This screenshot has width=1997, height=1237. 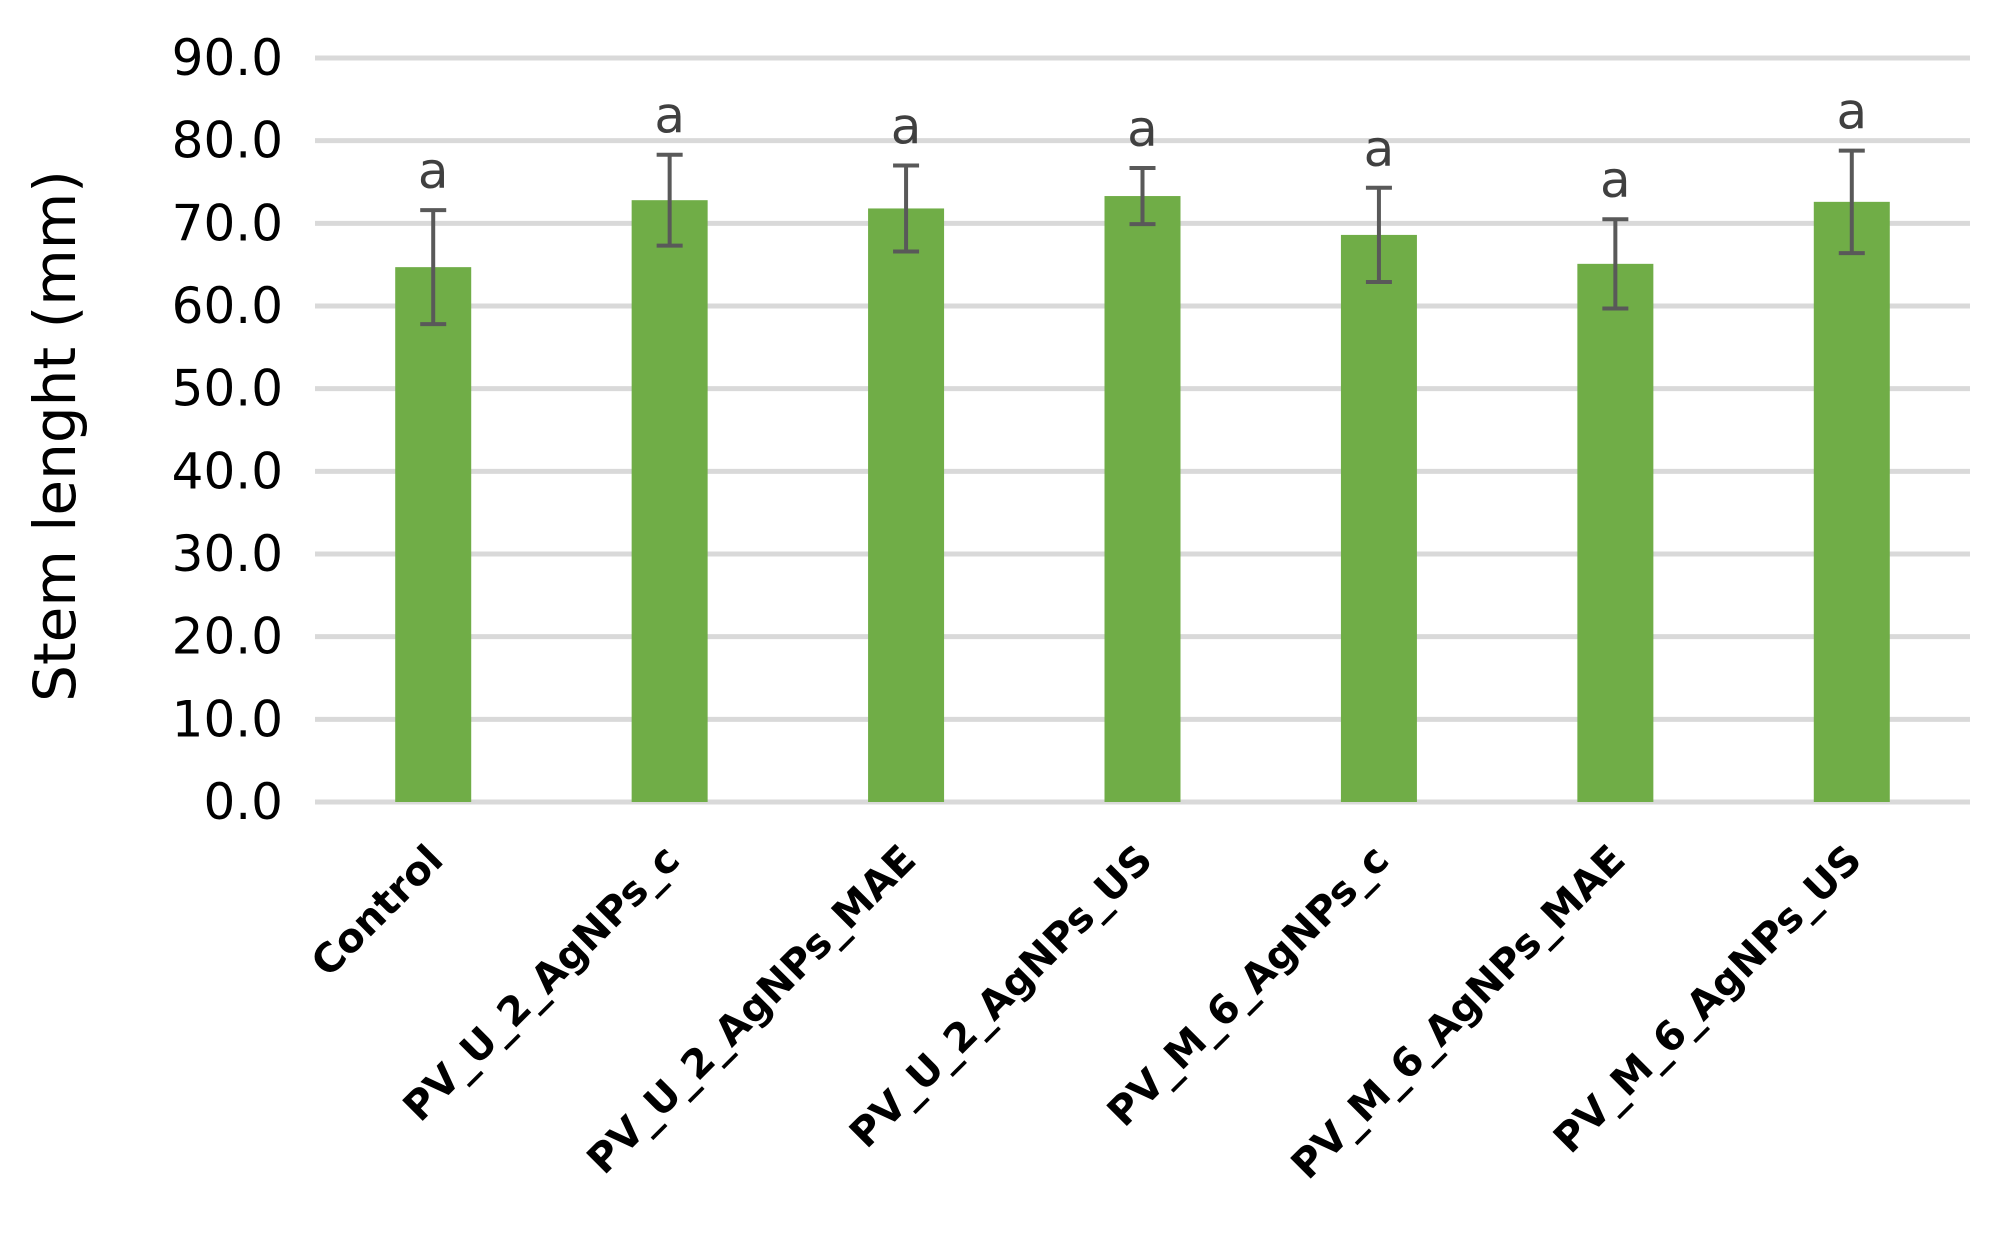 What do you see at coordinates (227, 306) in the screenshot?
I see `y-tick-label: 60.0` at bounding box center [227, 306].